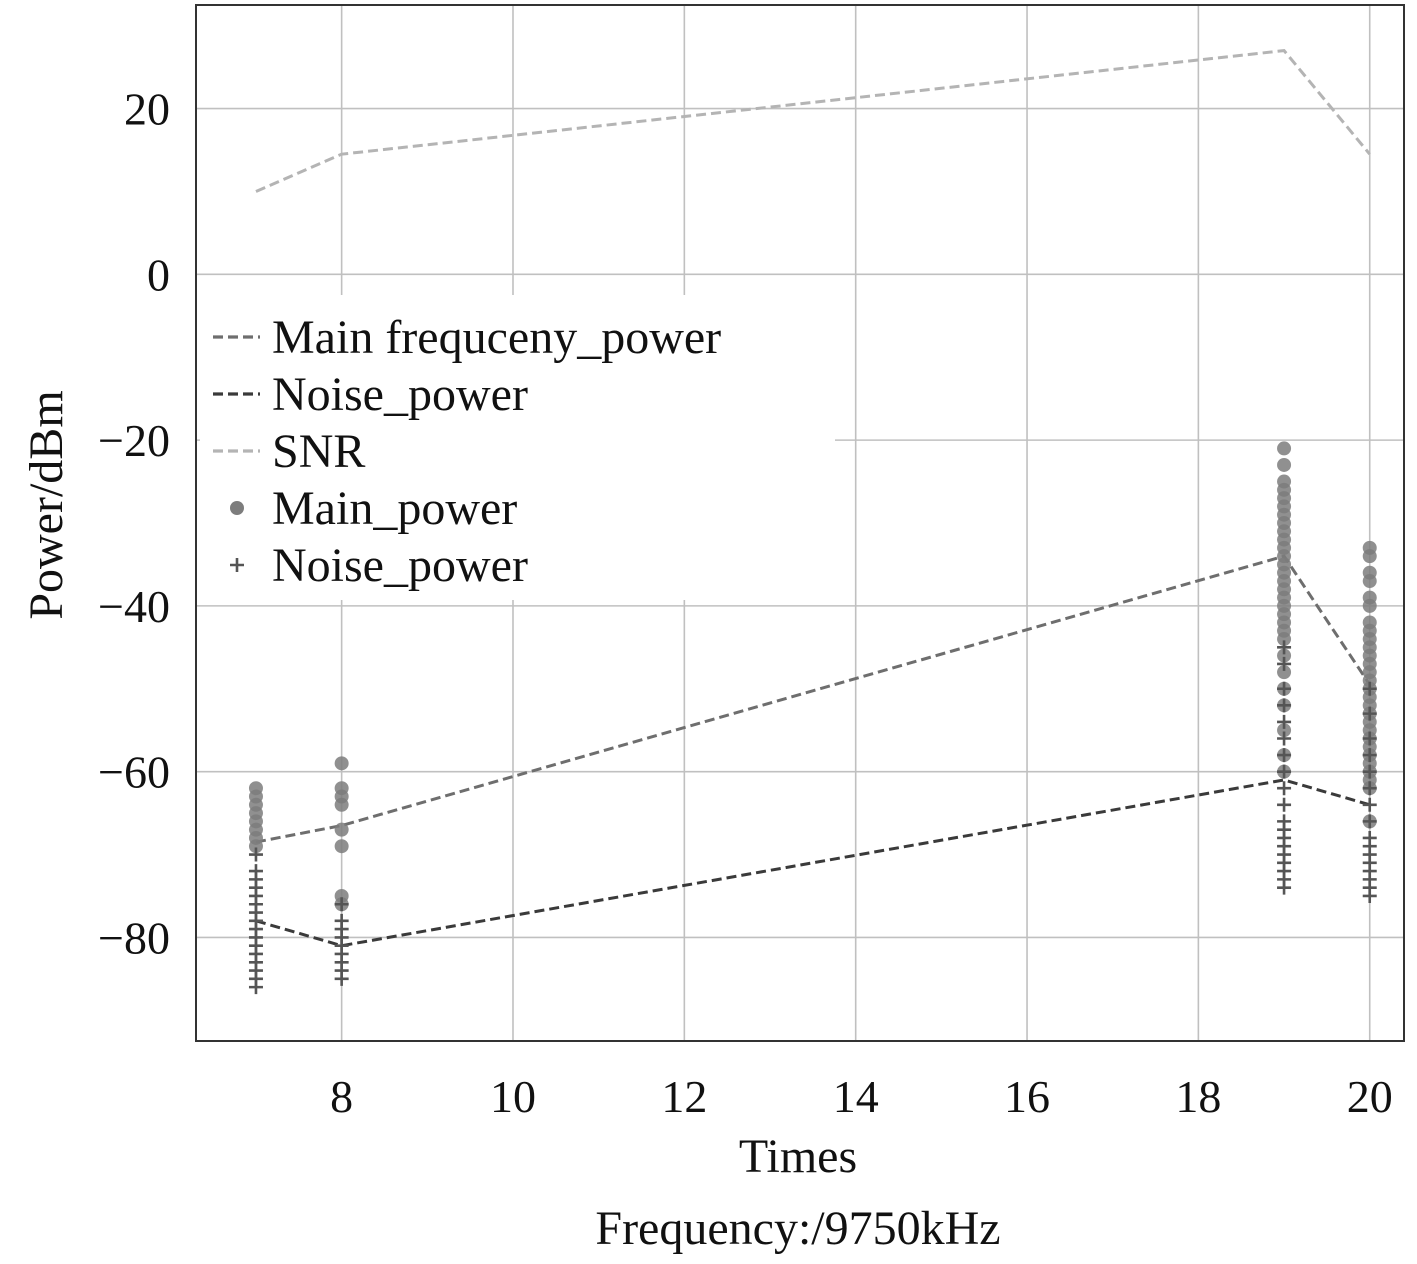 Image resolution: width=1417 pixels, height=1264 pixels. What do you see at coordinates (798, 1156) in the screenshot?
I see `x-axis-label: Times` at bounding box center [798, 1156].